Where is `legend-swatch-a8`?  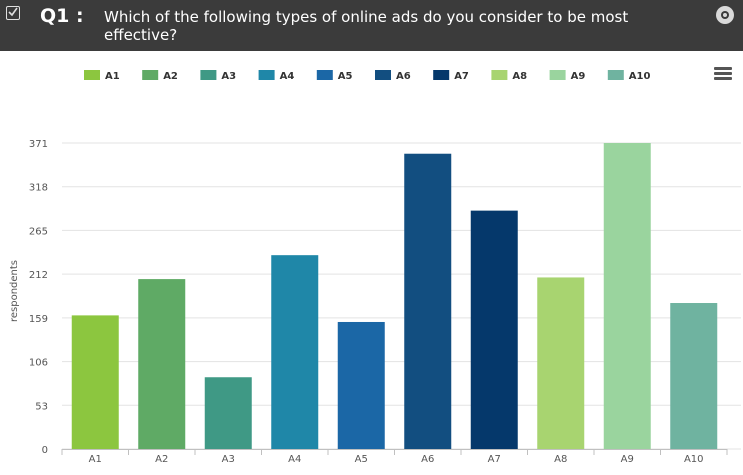
legend-swatch-a8 is located at coordinates (499, 75).